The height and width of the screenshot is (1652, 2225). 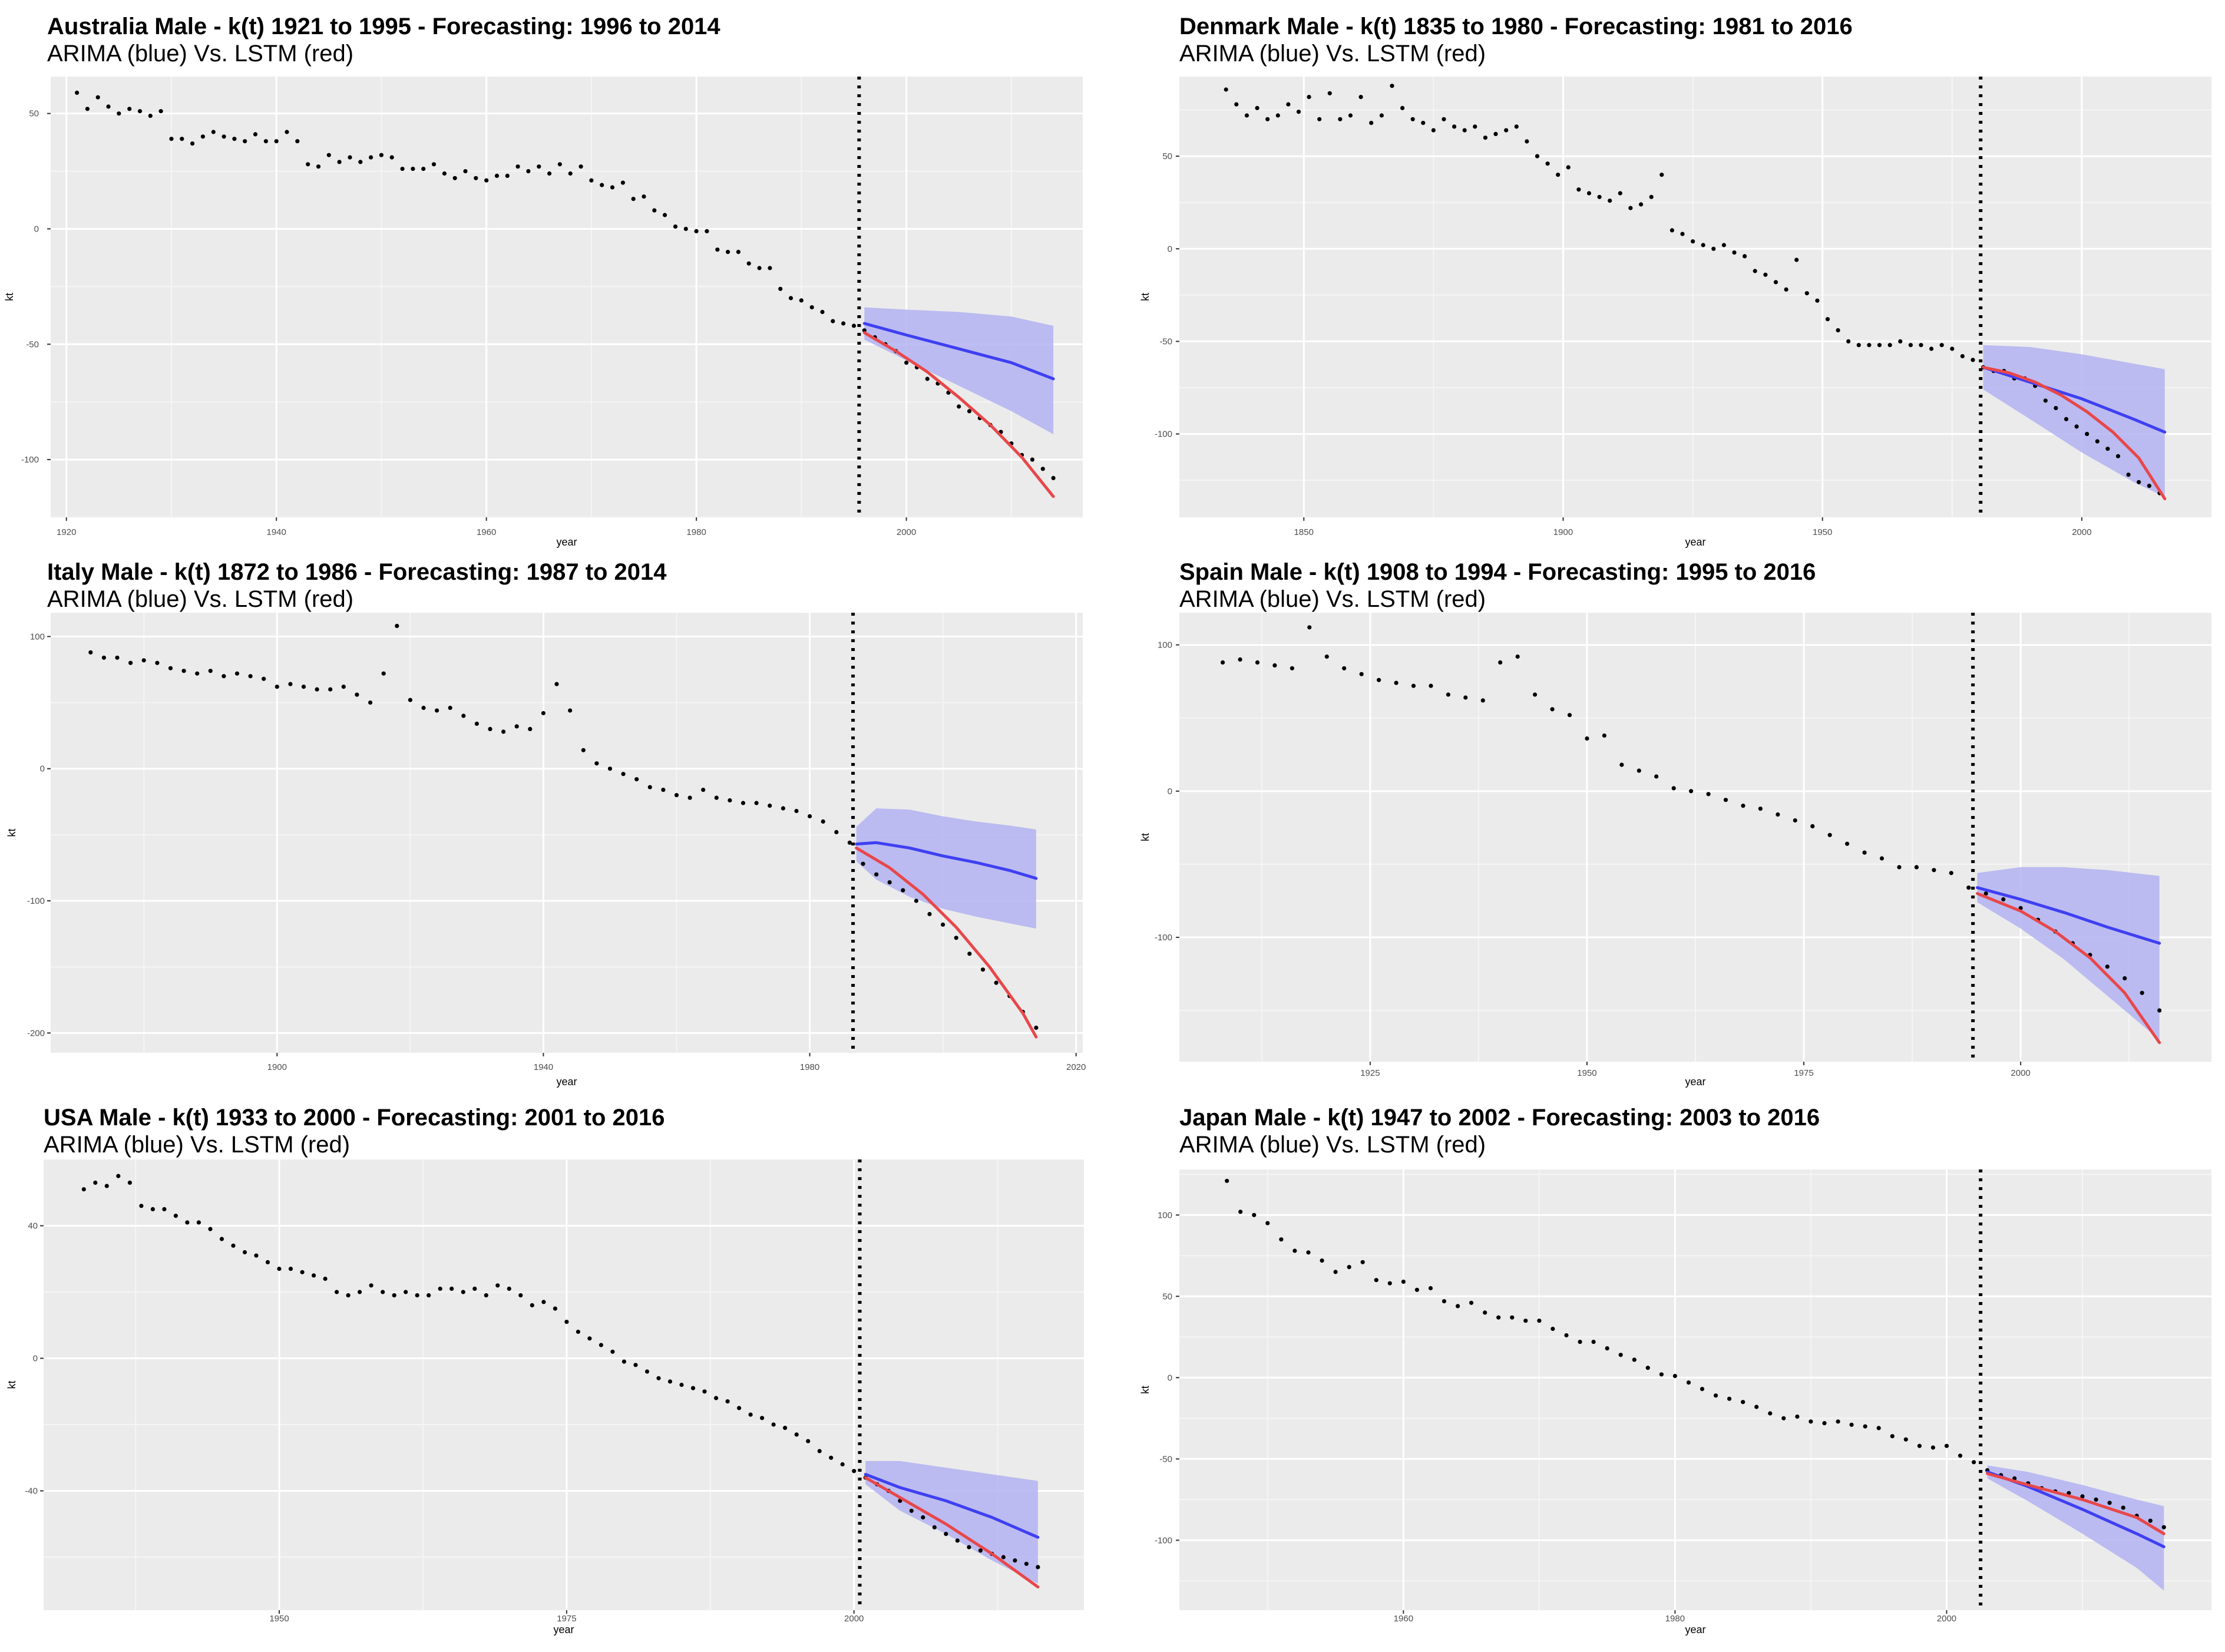 I want to click on y-tick-label: 0, so click(x=1170, y=792).